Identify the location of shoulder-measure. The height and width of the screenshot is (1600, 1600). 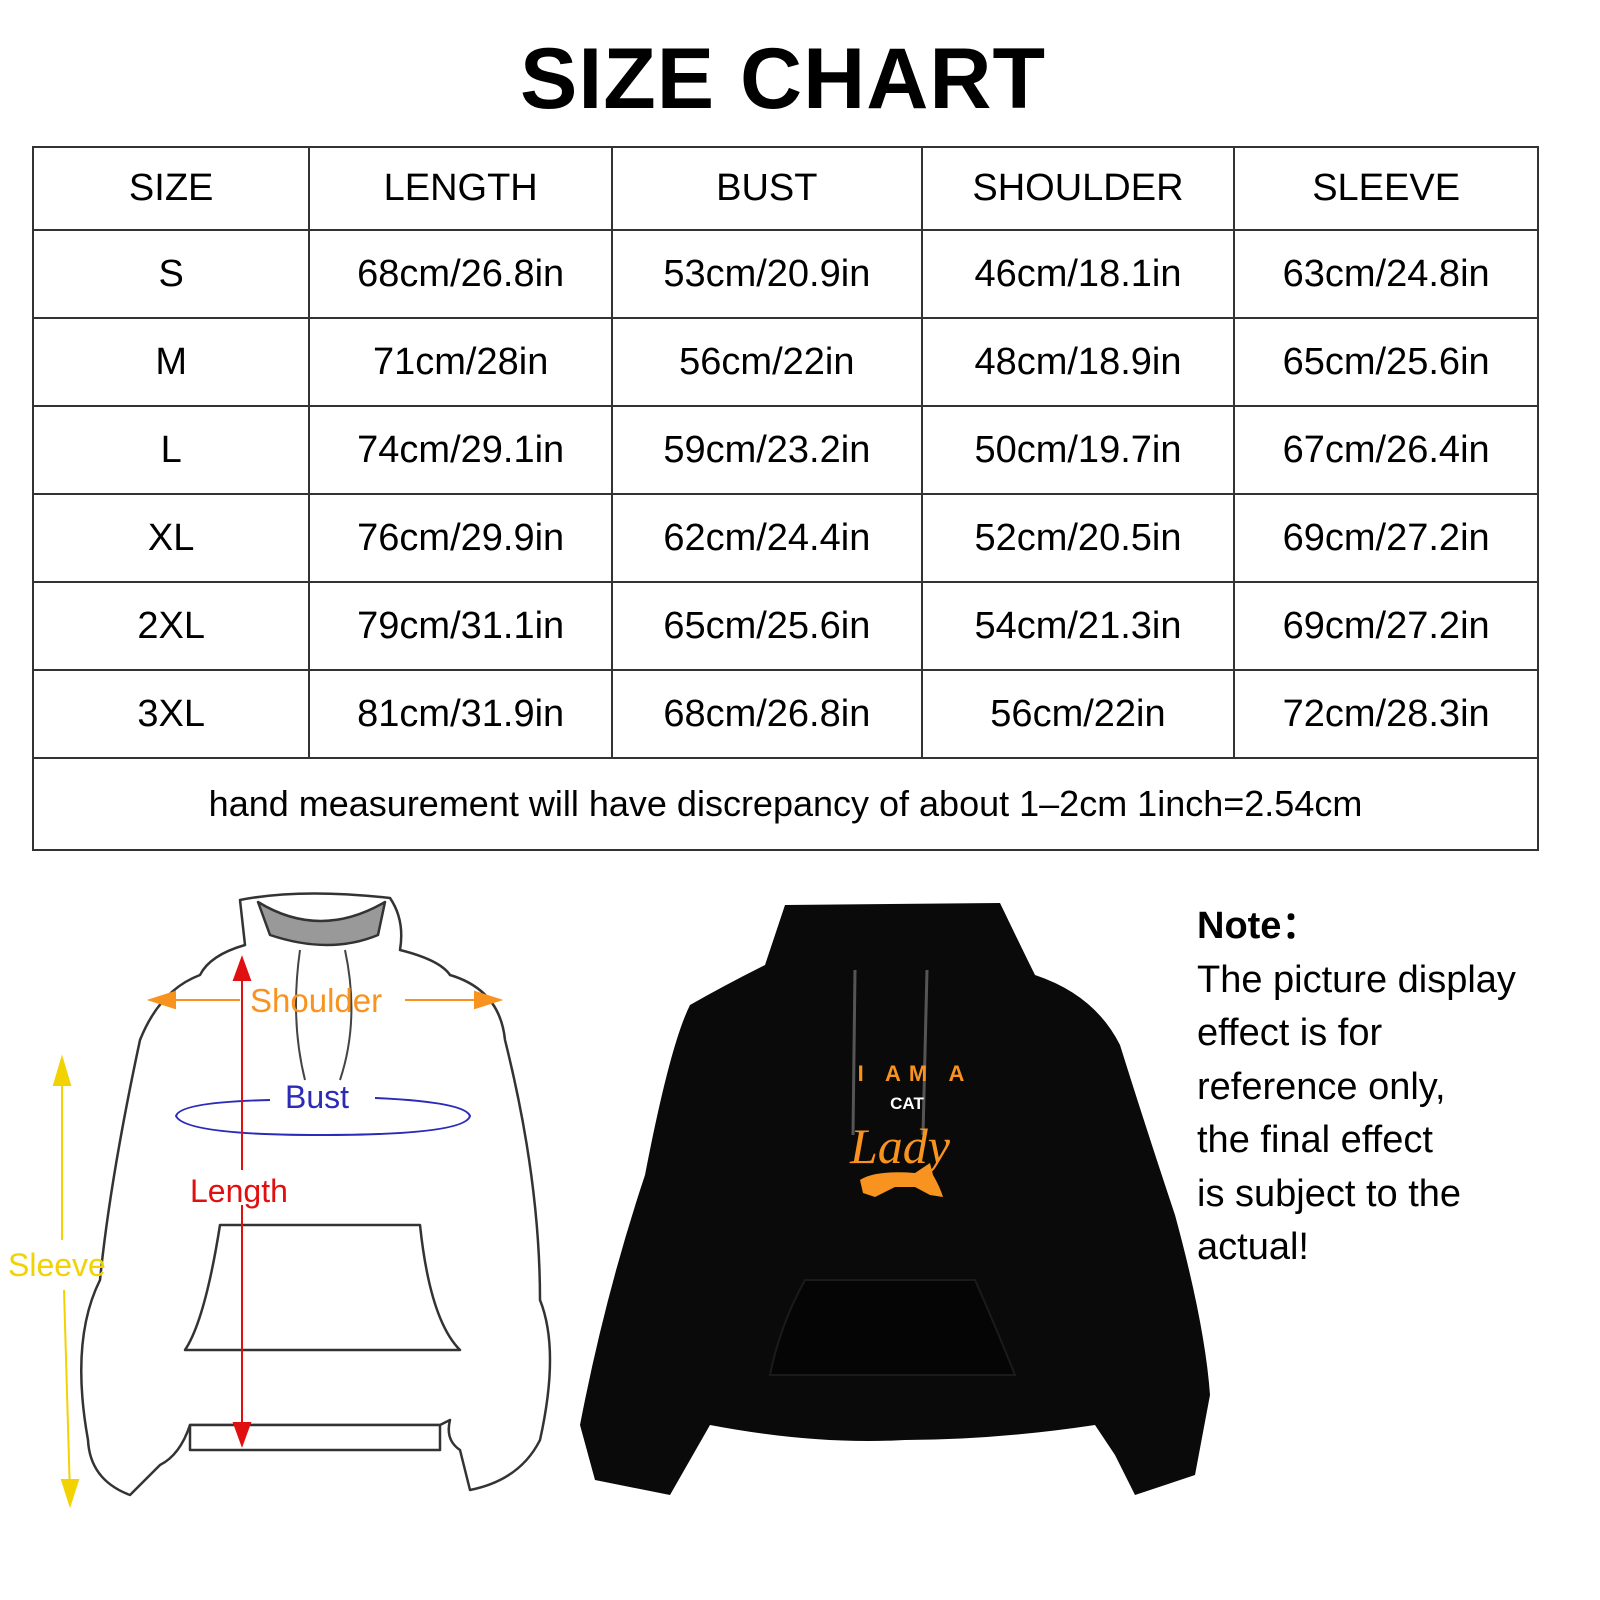
(325, 1000).